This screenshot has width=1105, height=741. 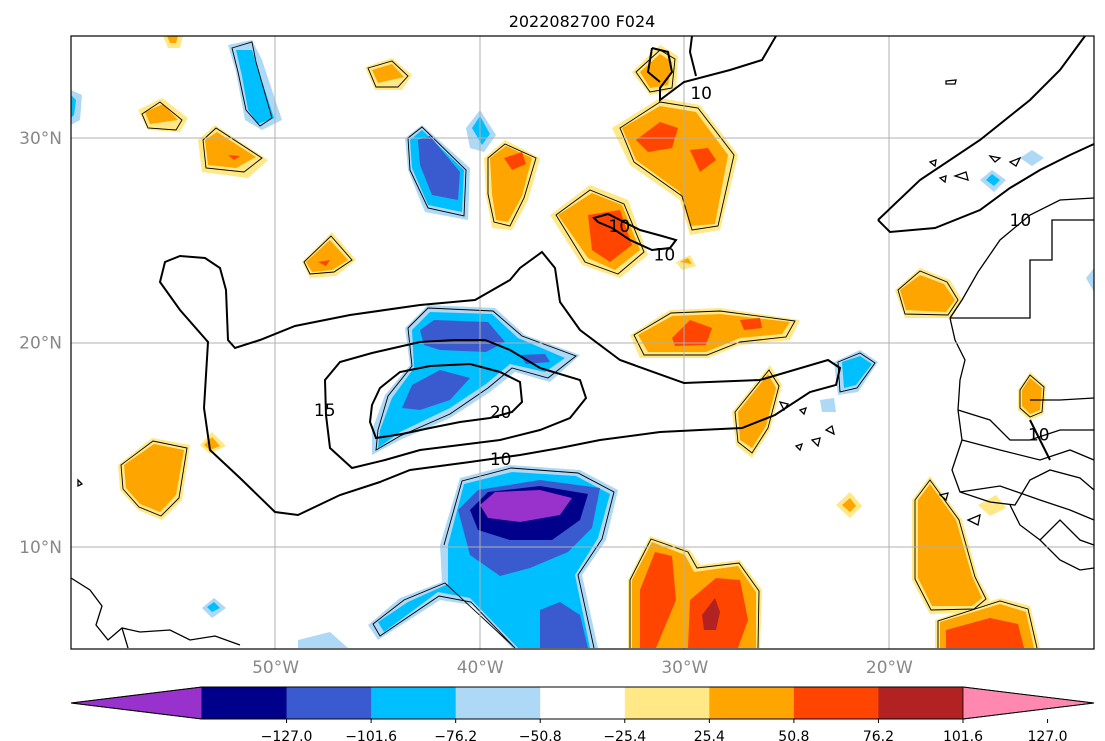 I want to click on colorbar-extend-low, so click(x=136, y=703).